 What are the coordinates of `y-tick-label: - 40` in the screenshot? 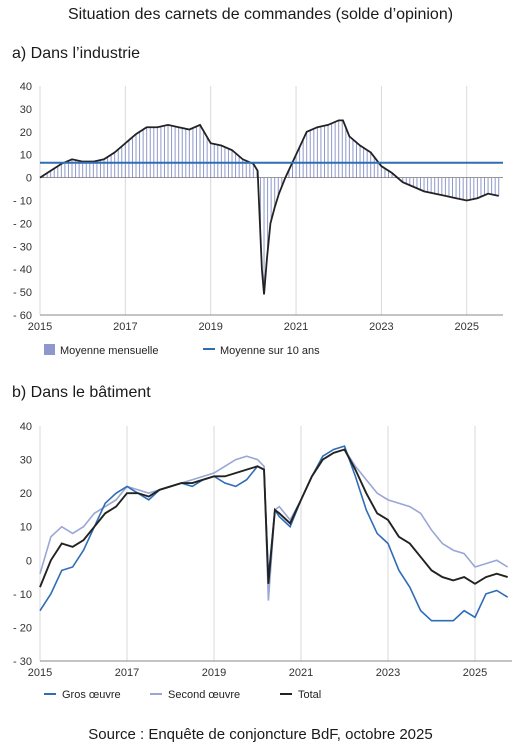 It's located at (22, 270).